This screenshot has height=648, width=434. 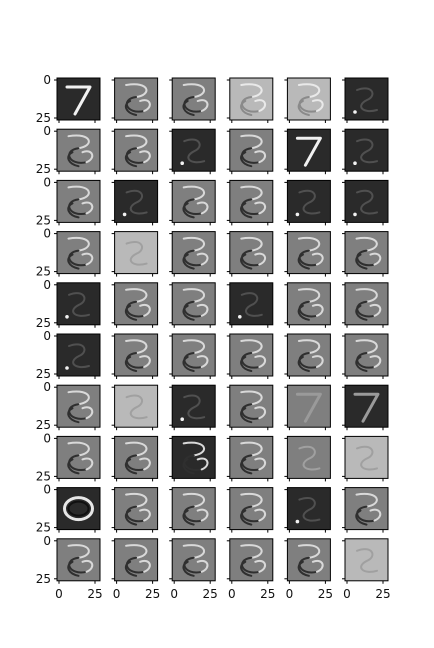 What do you see at coordinates (135, 356) in the screenshot?
I see `subplot-r5c1` at bounding box center [135, 356].